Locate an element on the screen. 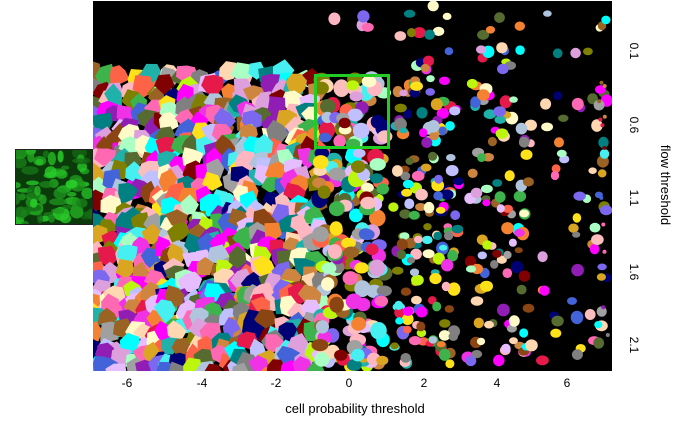  x-tick-label: -2 is located at coordinates (276, 383).